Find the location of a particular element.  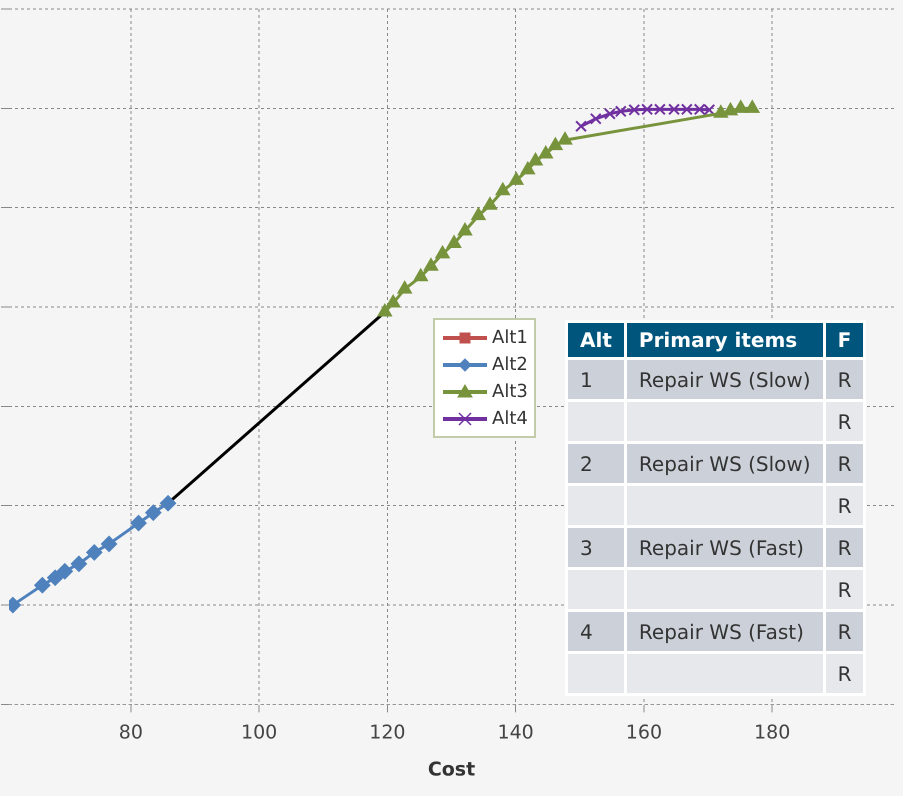

annotation: Repair WS (Fast) is located at coordinates (724, 547).